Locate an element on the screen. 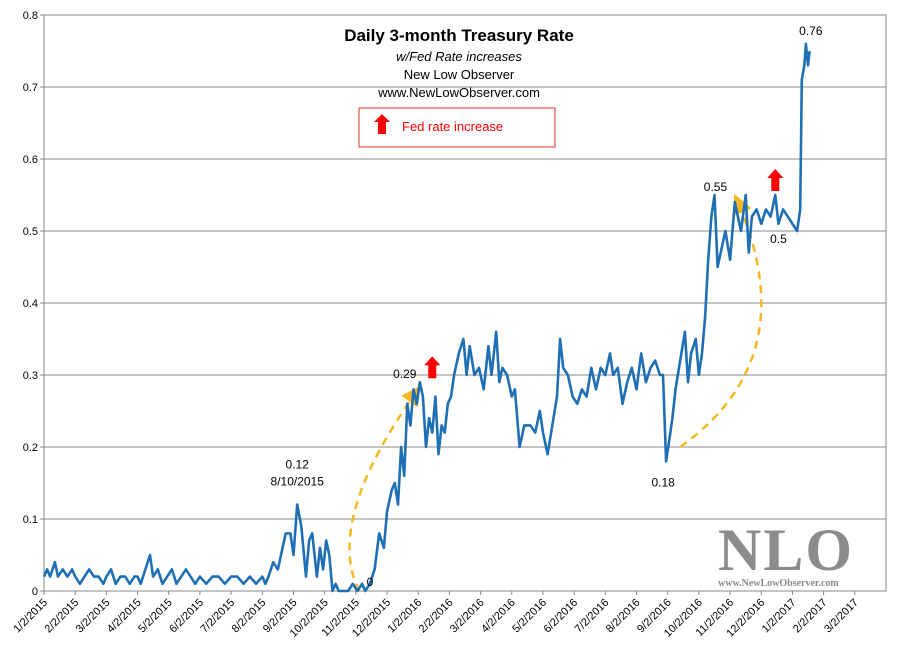 The width and height of the screenshot is (911, 662). value-annotation: 0.5 is located at coordinates (778, 239).